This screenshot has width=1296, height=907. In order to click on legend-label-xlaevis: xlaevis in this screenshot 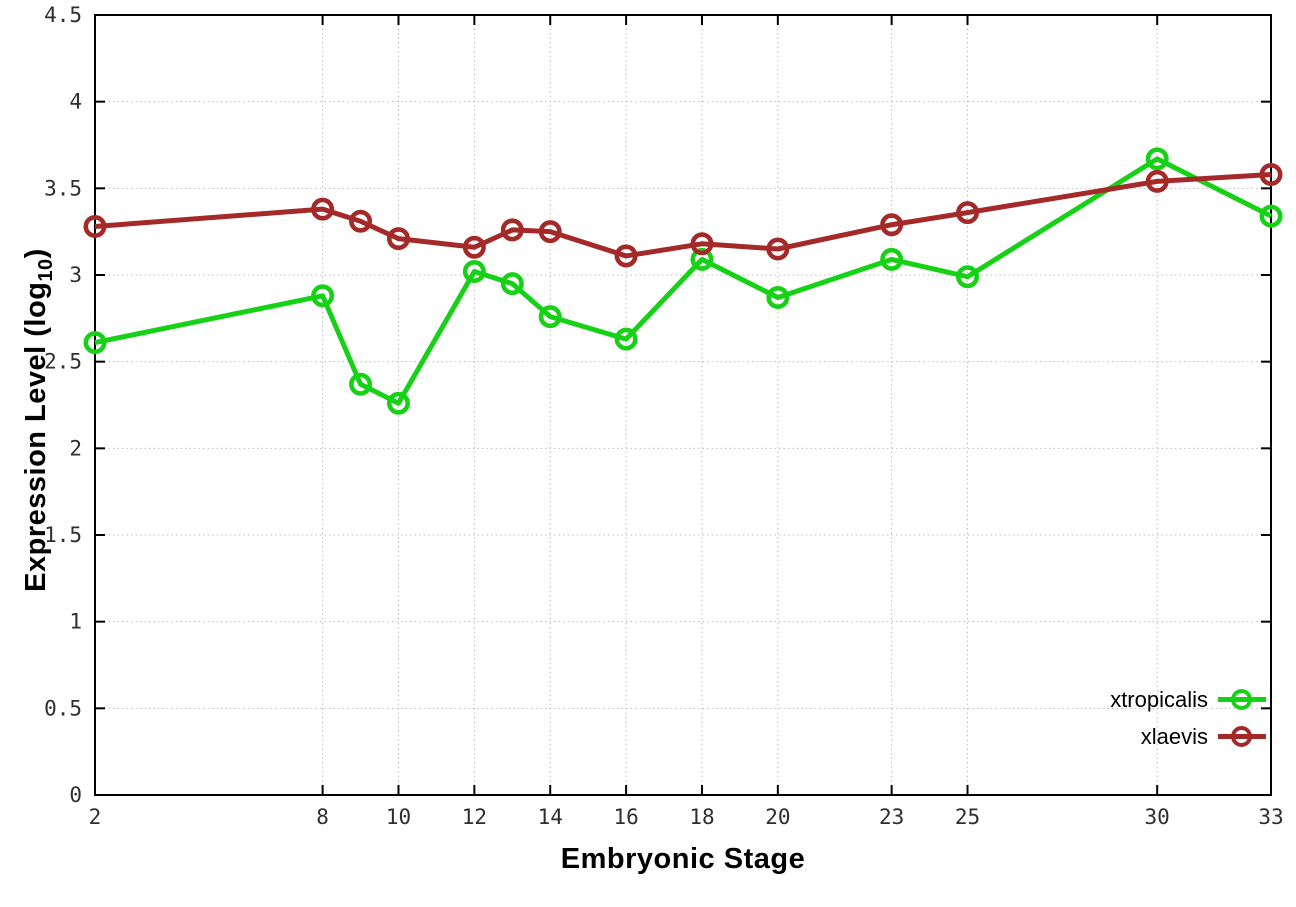, I will do `click(1174, 736)`.